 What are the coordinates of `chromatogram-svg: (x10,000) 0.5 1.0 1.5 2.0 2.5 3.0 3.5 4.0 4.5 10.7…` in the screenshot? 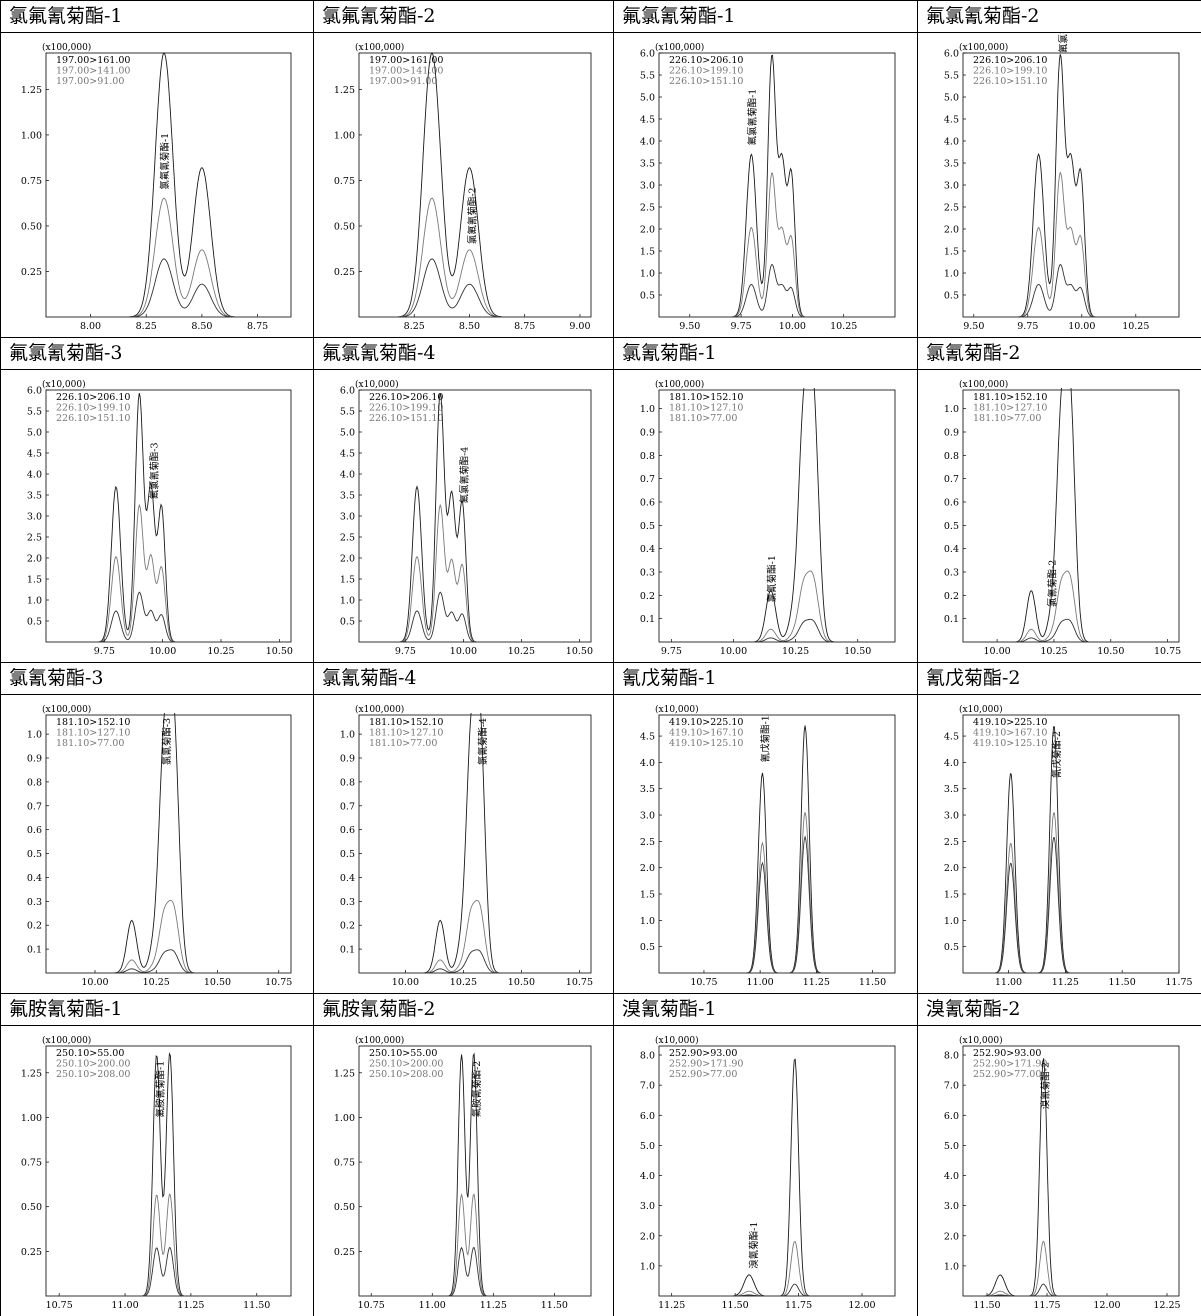 It's located at (768, 846).